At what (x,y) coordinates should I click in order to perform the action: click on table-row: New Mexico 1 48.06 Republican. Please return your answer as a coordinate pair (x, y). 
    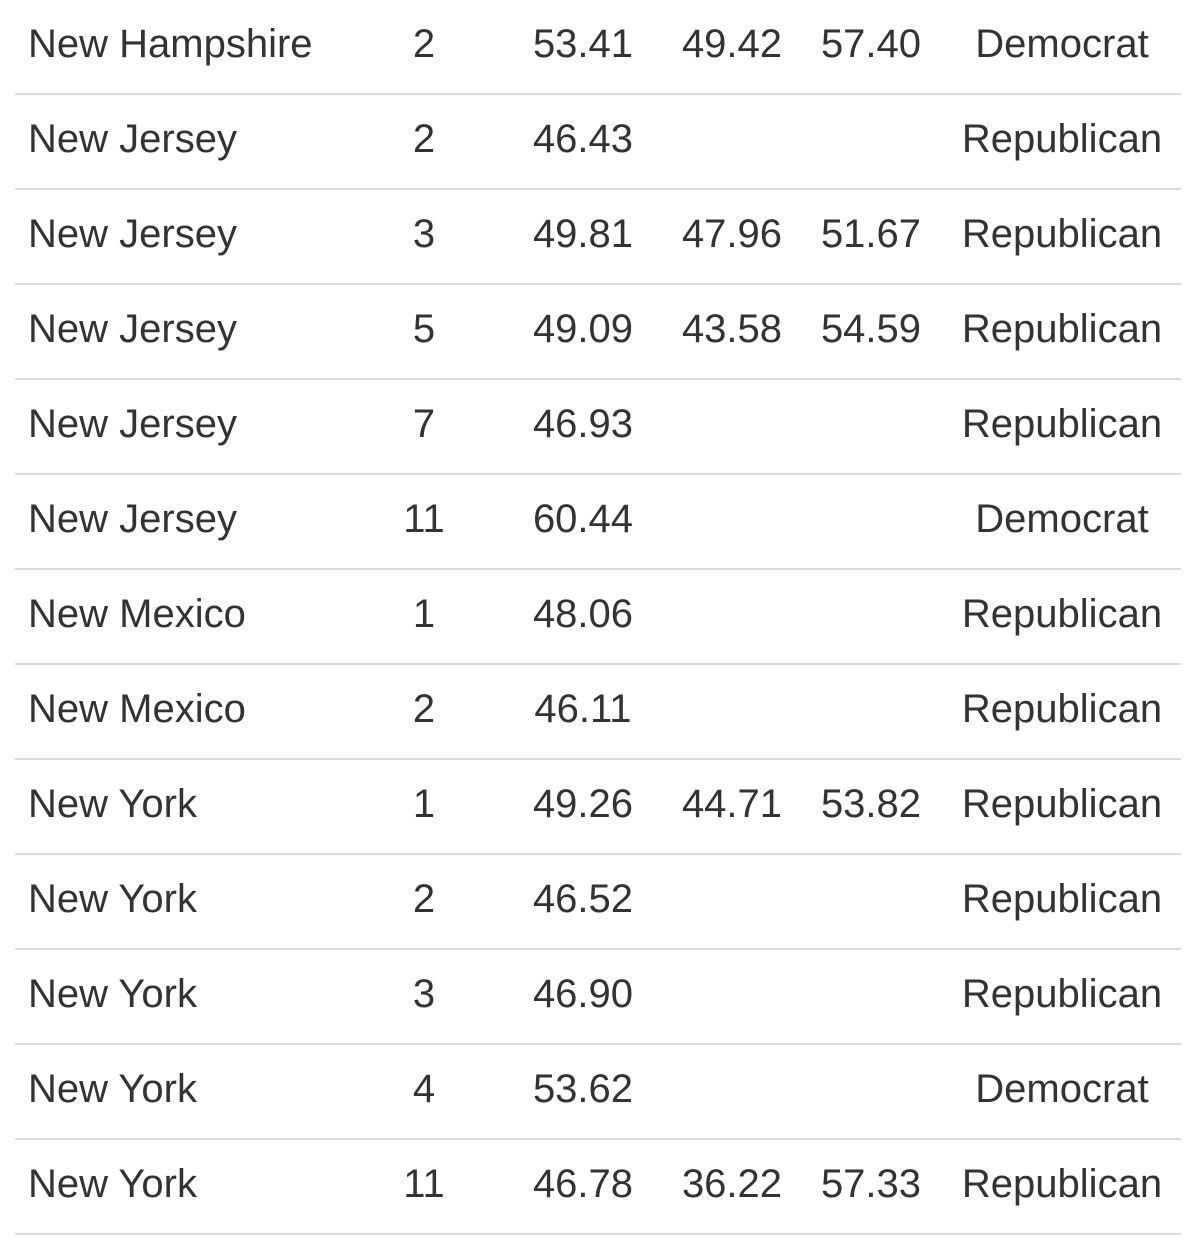
    Looking at the image, I should click on (598, 617).